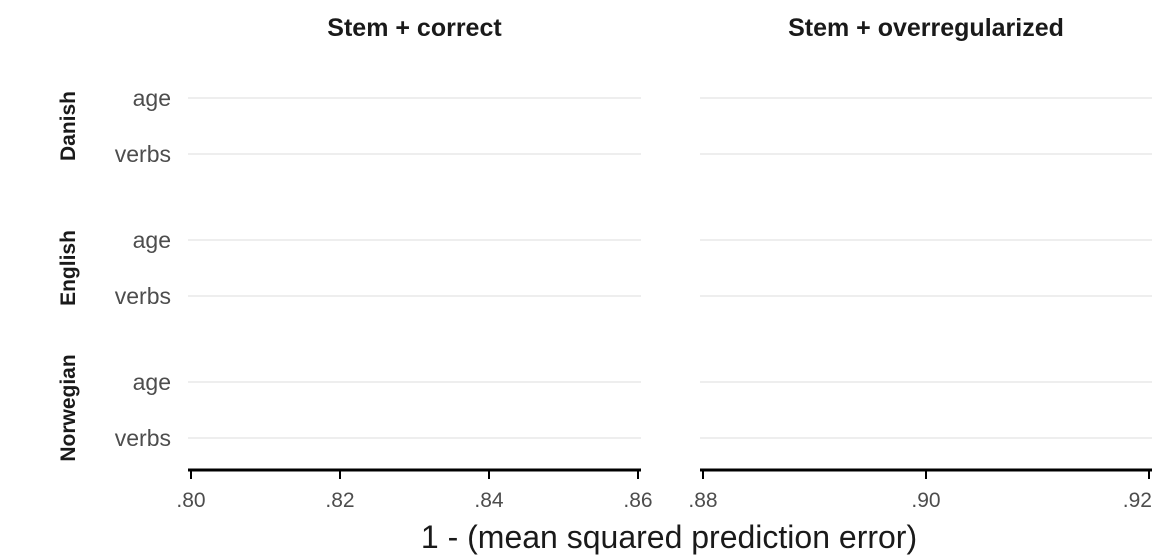 The image size is (1152, 556). I want to click on x-tick-label: .92, so click(1137, 500).